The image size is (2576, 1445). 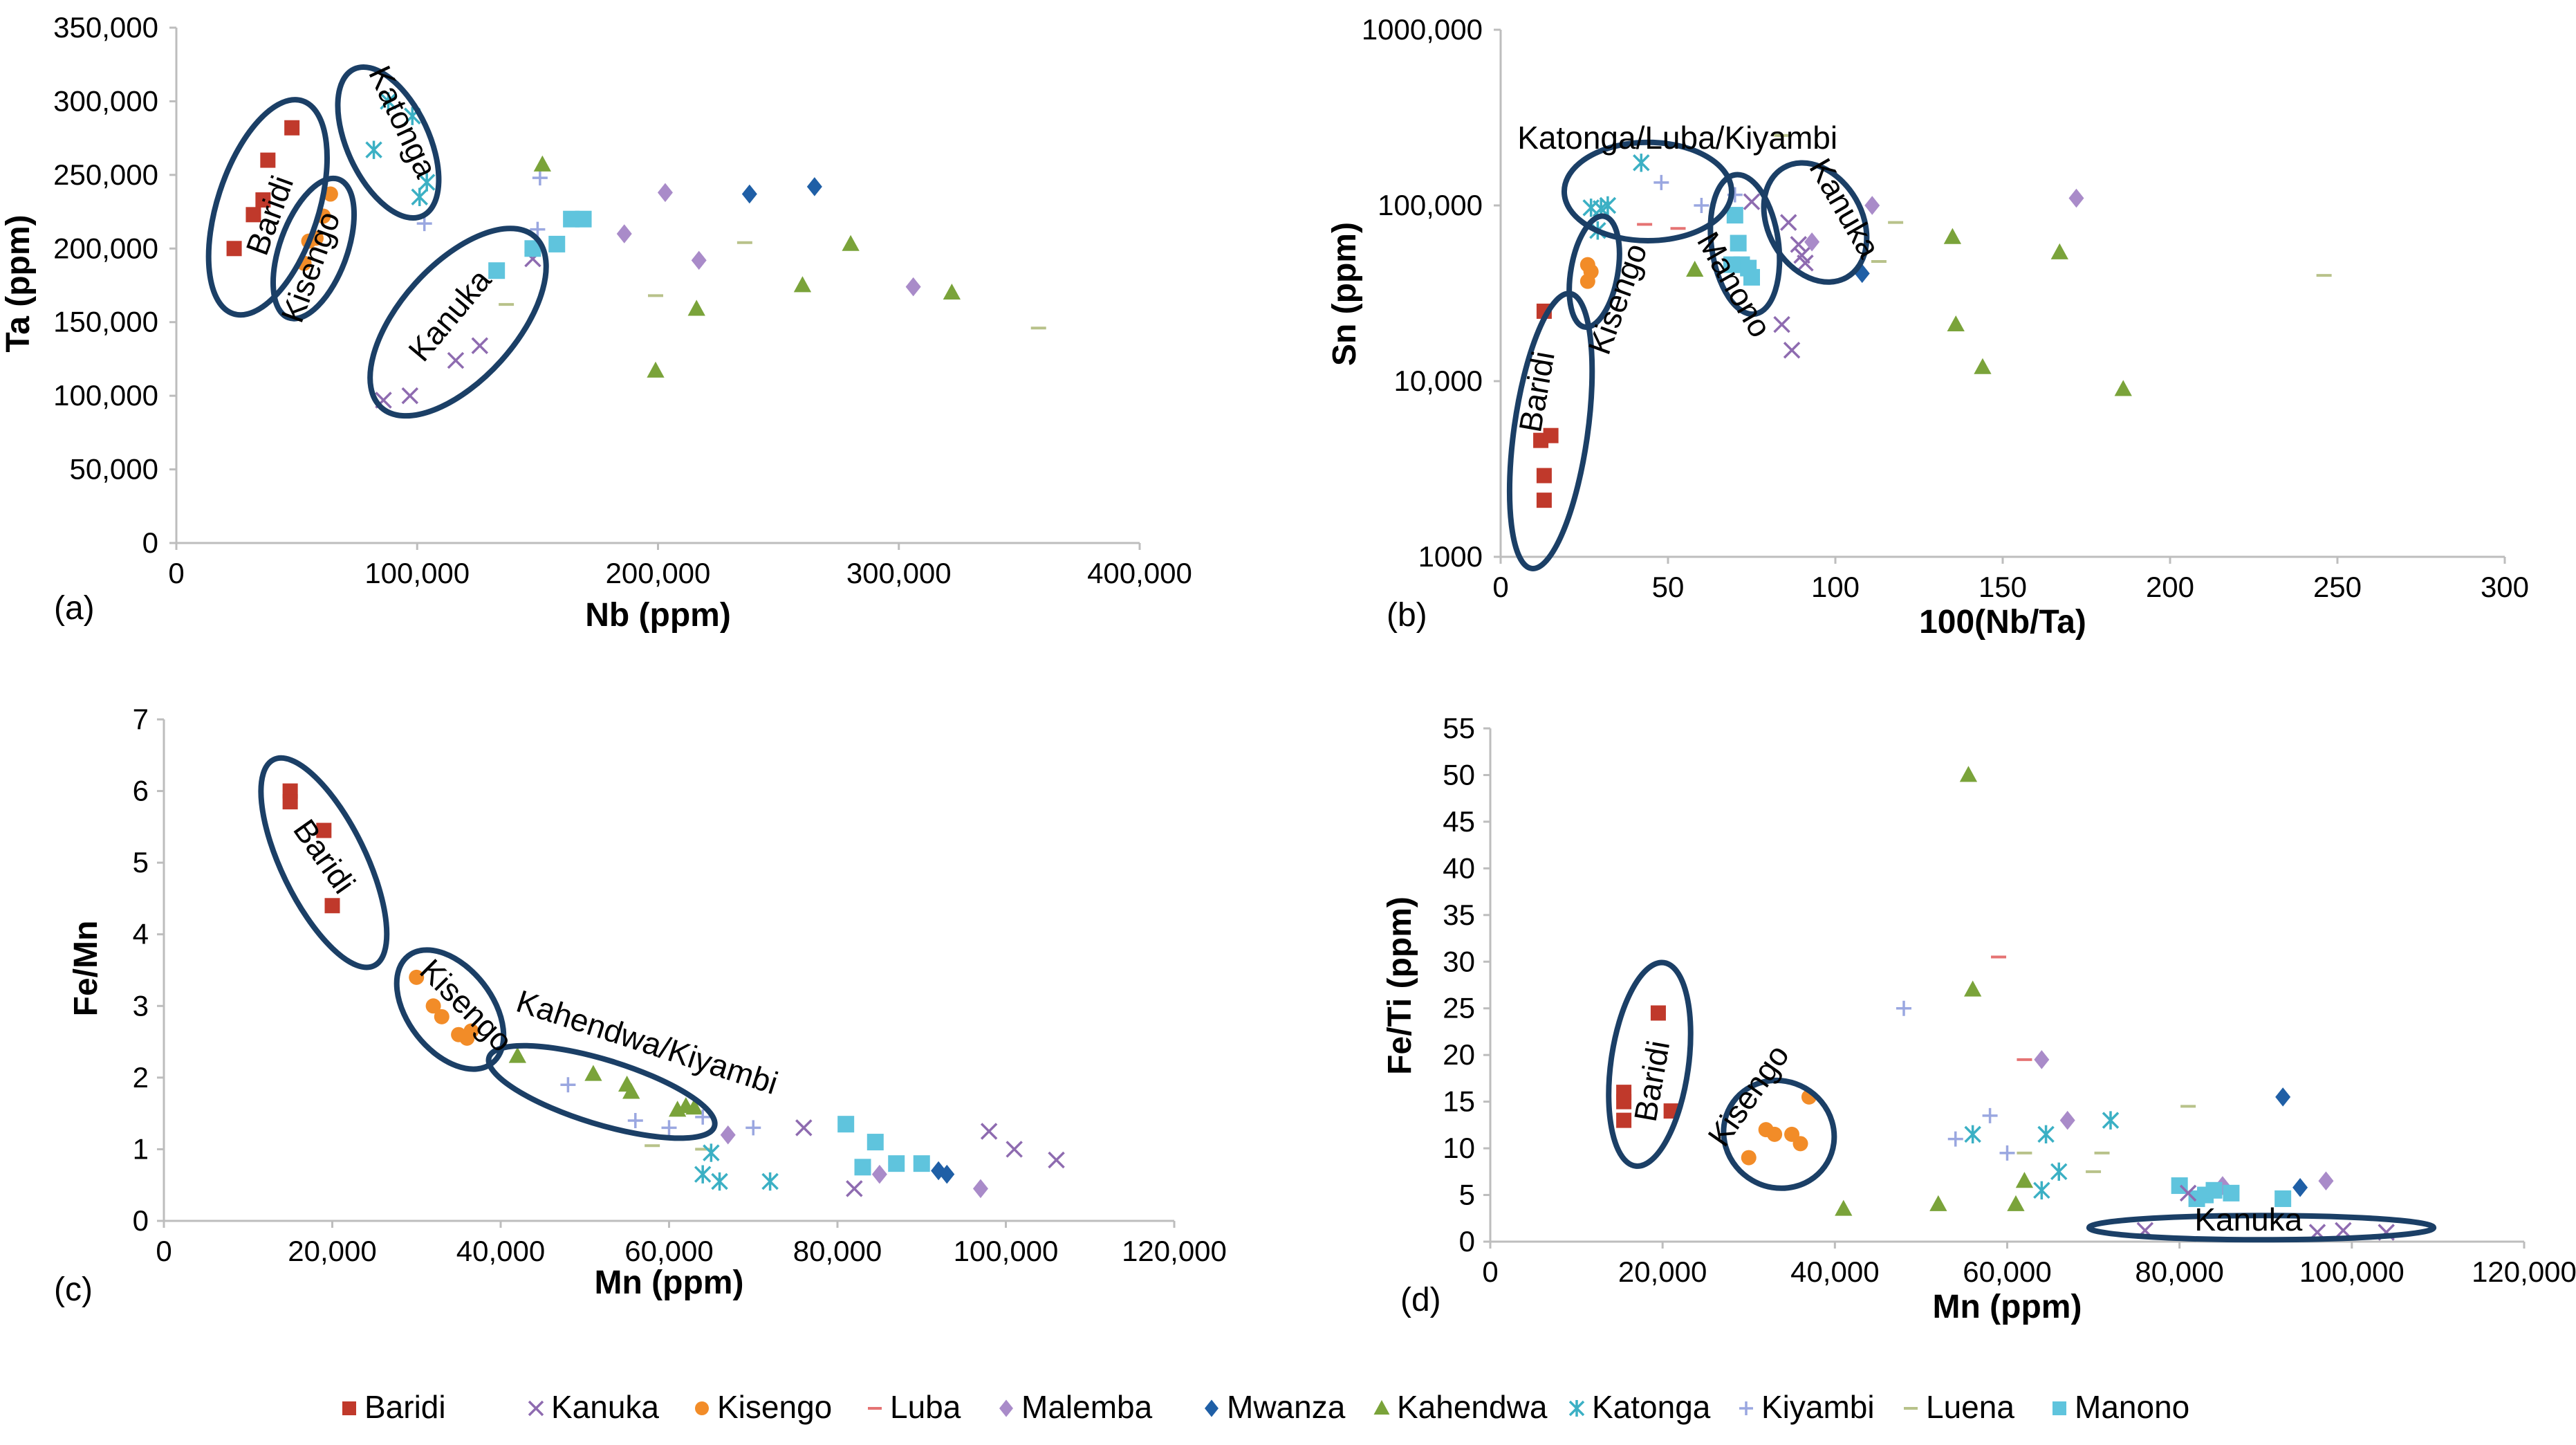 I want to click on legend-item-luena: Luena, so click(x=1959, y=1407).